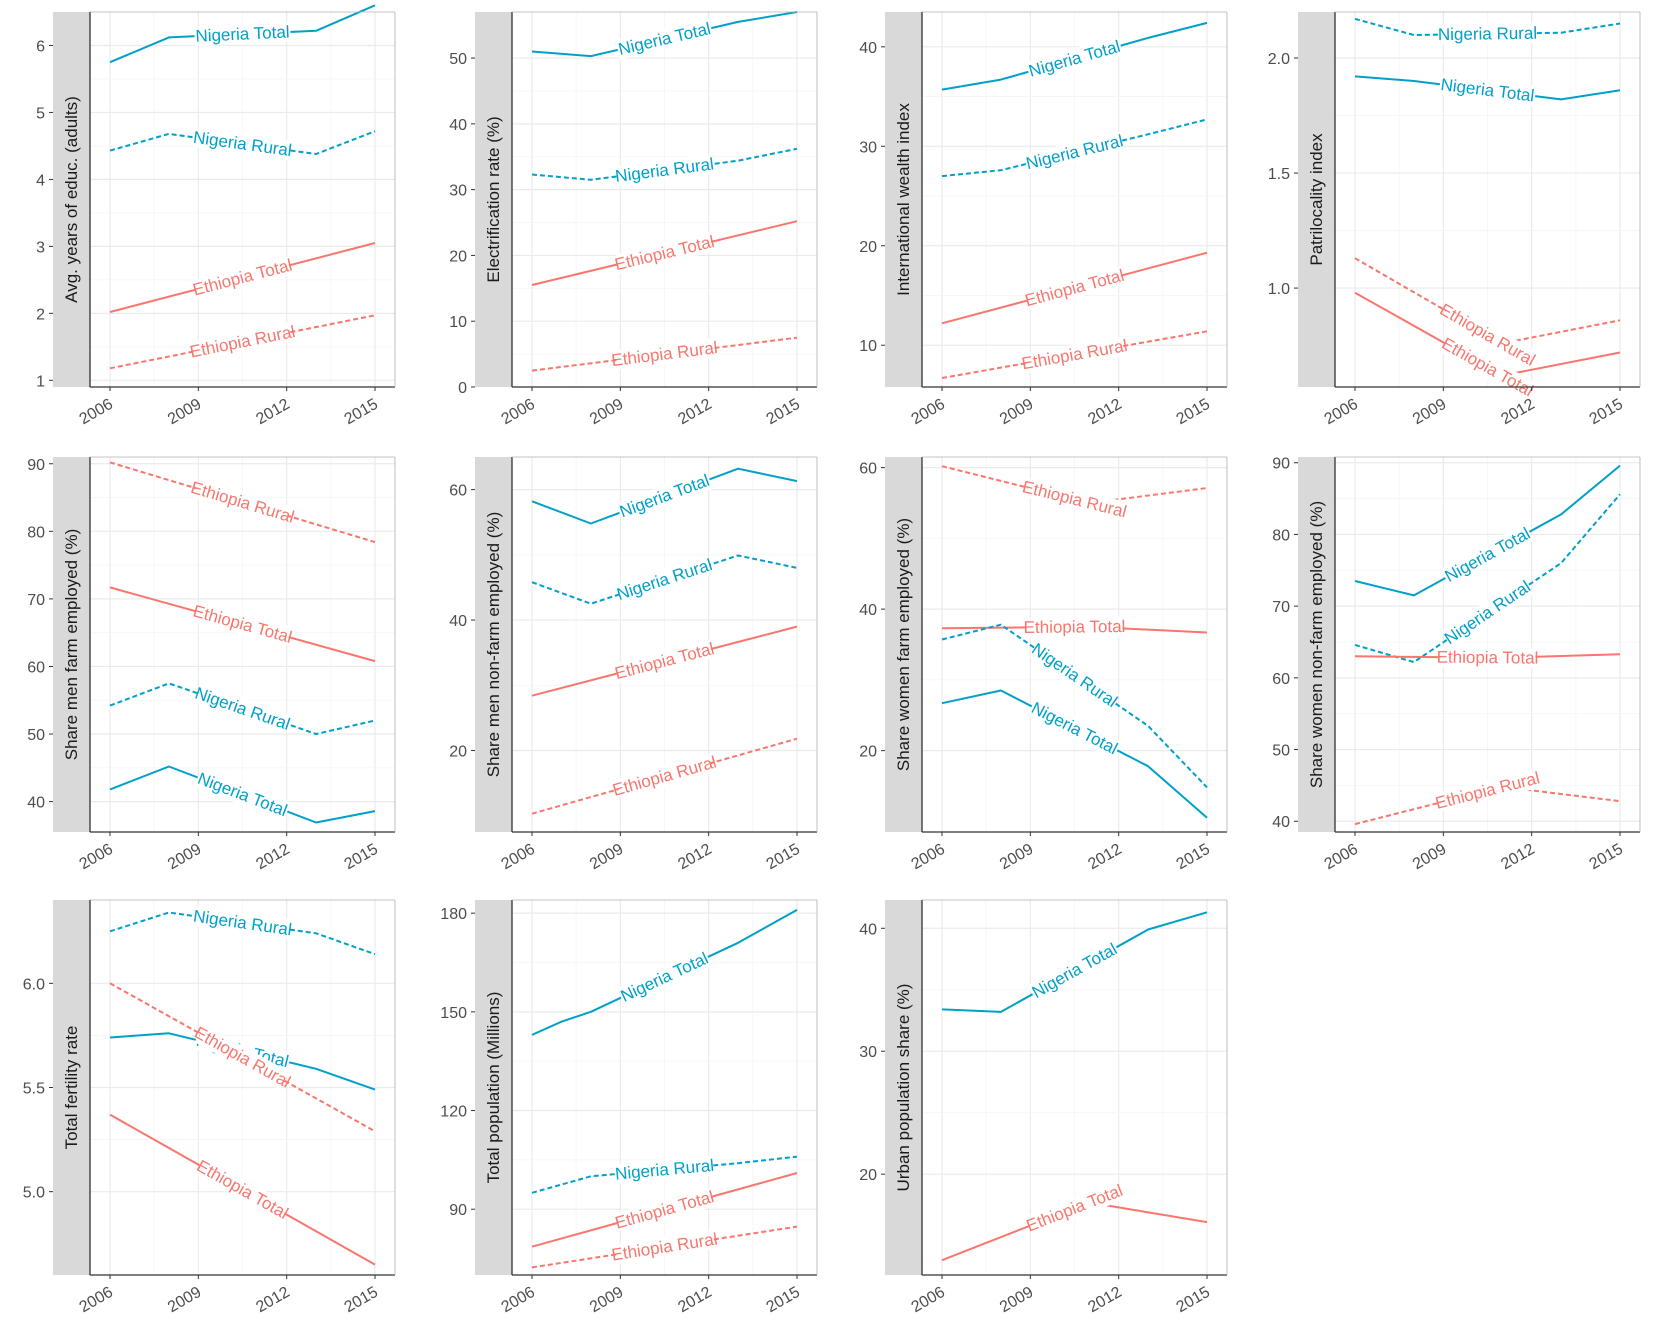 The image size is (1672, 1335). Describe the element at coordinates (71, 199) in the screenshot. I see `y-axis-title: Avg. years of educ. (adults)` at that location.